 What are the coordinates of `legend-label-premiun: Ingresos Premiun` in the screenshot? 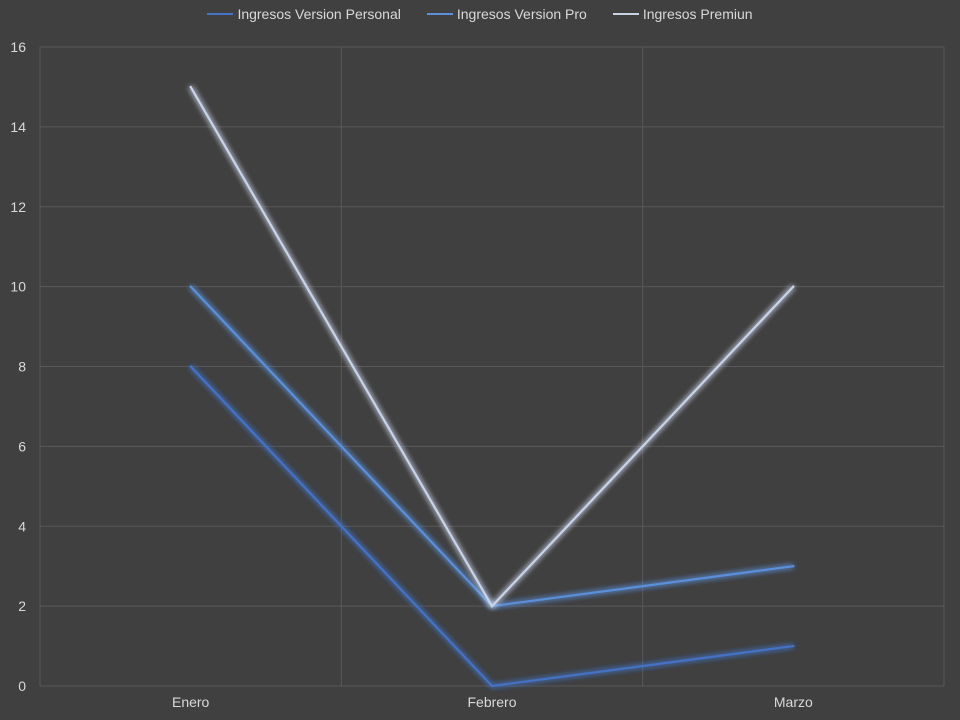 It's located at (697, 14).